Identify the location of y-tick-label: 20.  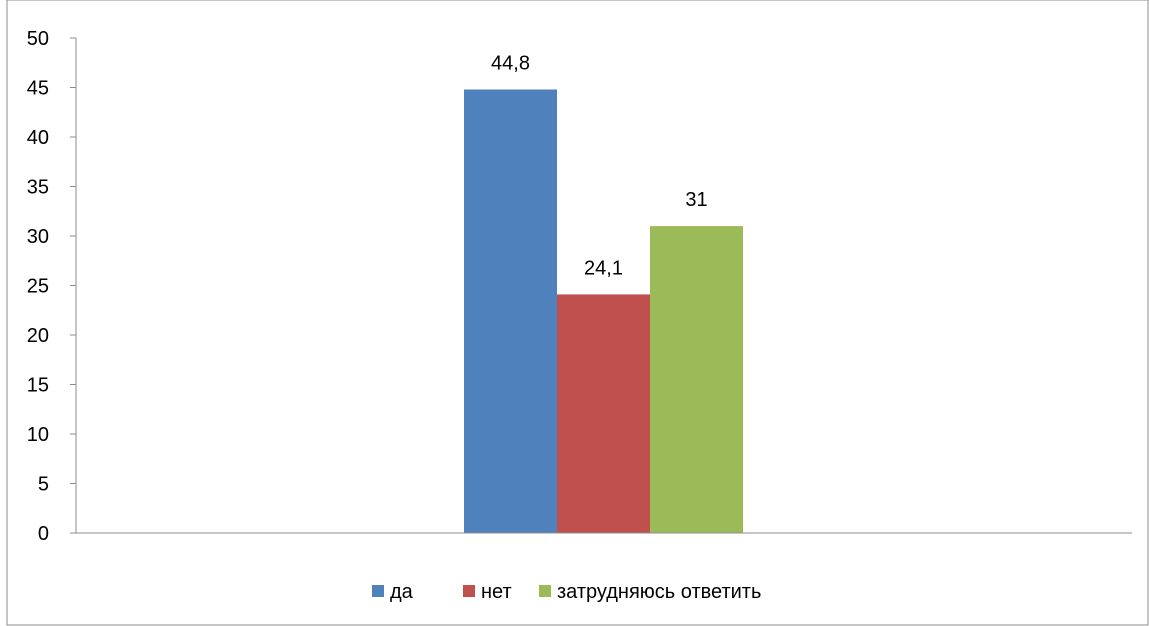
(38, 336).